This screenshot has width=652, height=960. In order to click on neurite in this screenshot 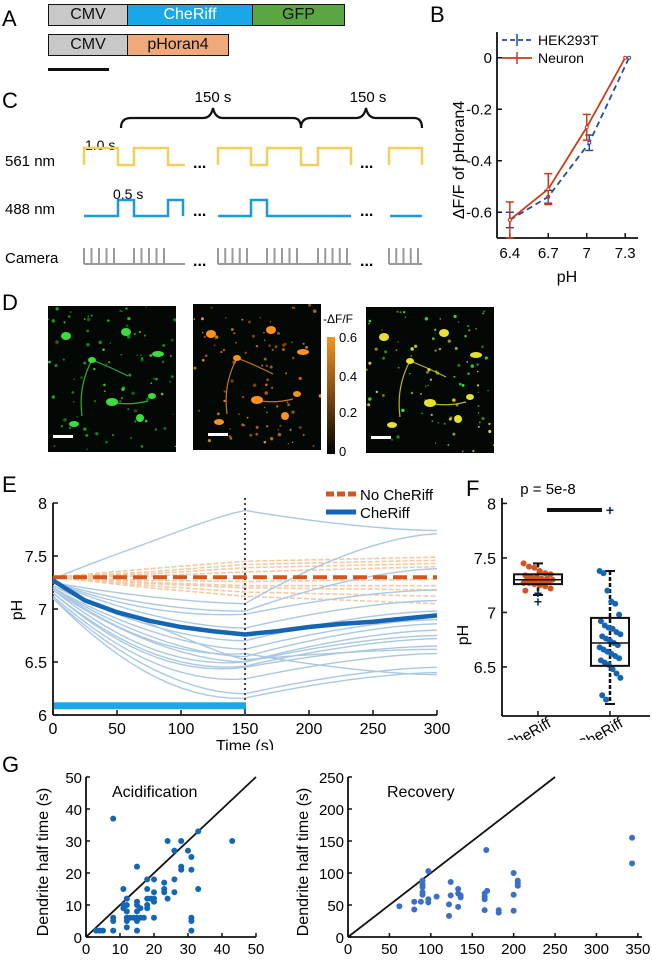, I will do `click(259, 386)`.